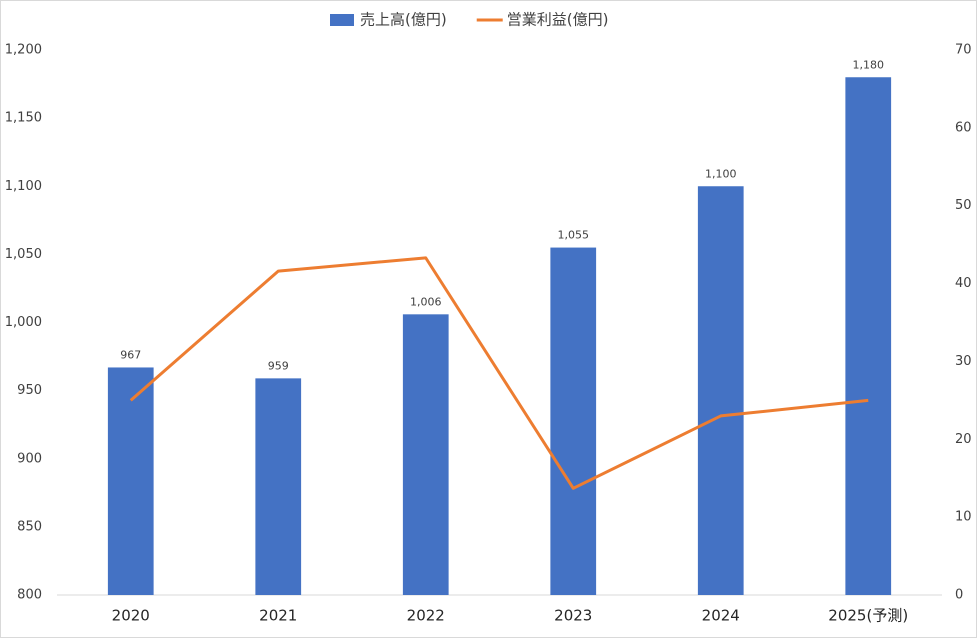 This screenshot has width=978, height=639. Describe the element at coordinates (959, 595) in the screenshot. I see `y2-tick-label: 0` at that location.